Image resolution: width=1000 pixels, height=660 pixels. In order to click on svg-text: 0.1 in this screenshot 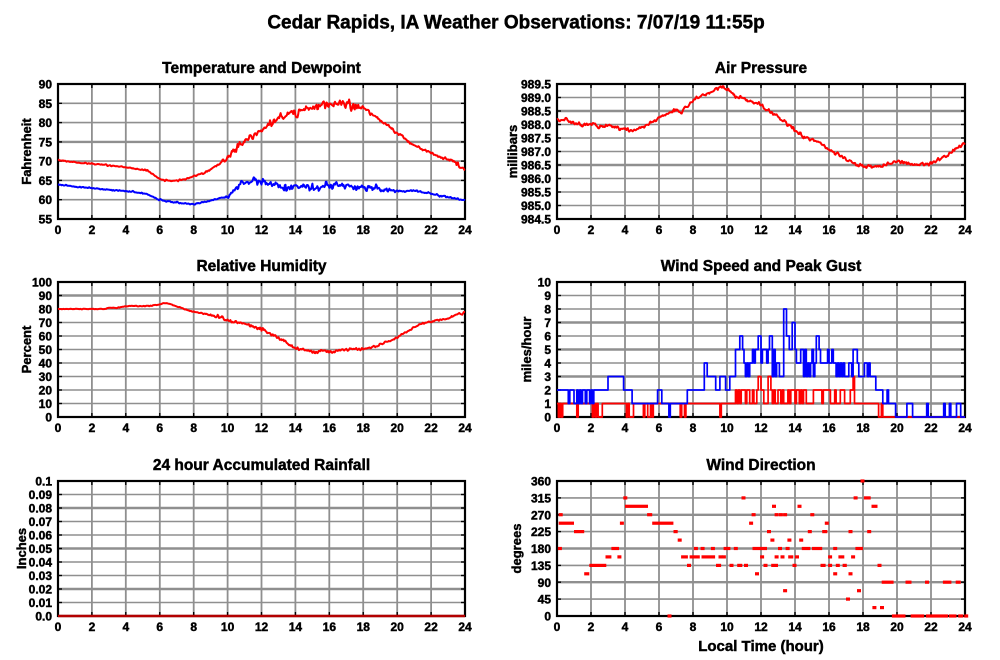, I will do `click(43, 482)`.